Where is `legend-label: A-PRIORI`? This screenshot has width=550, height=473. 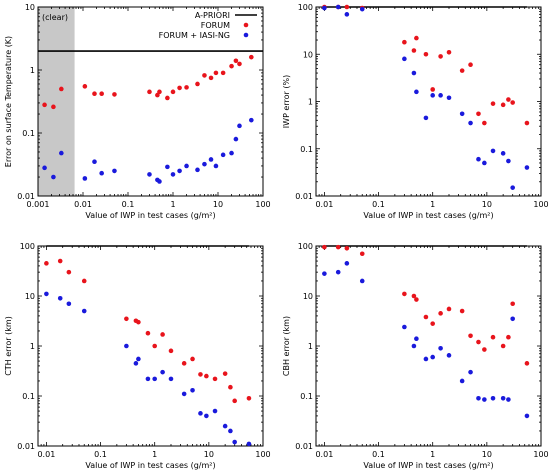 legend-label: A-PRIORI is located at coordinates (212, 15).